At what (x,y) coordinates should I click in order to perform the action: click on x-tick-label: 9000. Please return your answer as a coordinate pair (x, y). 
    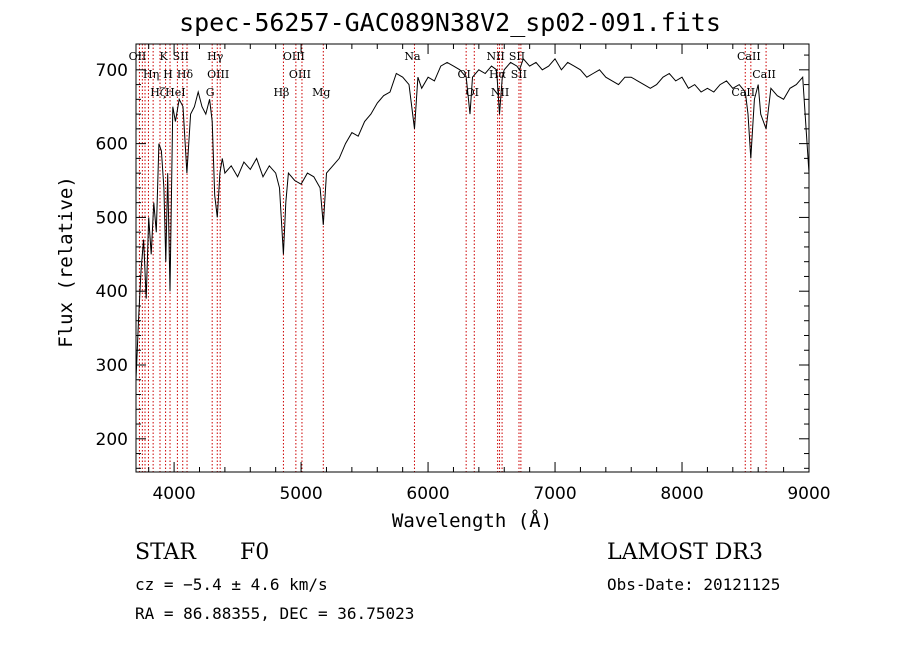
    Looking at the image, I should click on (808, 494).